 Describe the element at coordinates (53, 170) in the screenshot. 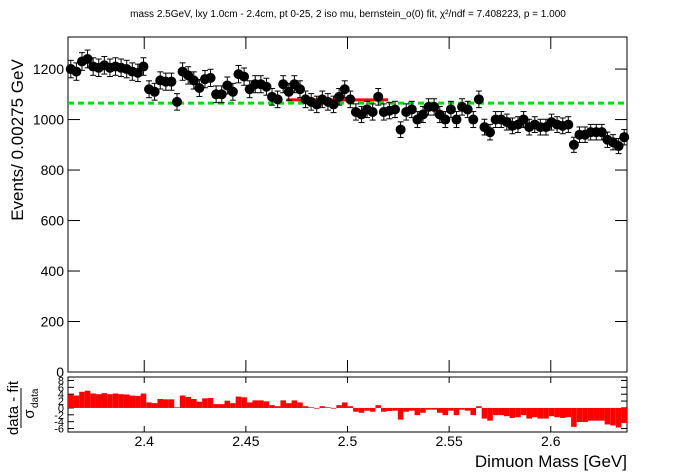

I see `y-tick-label: 800` at that location.